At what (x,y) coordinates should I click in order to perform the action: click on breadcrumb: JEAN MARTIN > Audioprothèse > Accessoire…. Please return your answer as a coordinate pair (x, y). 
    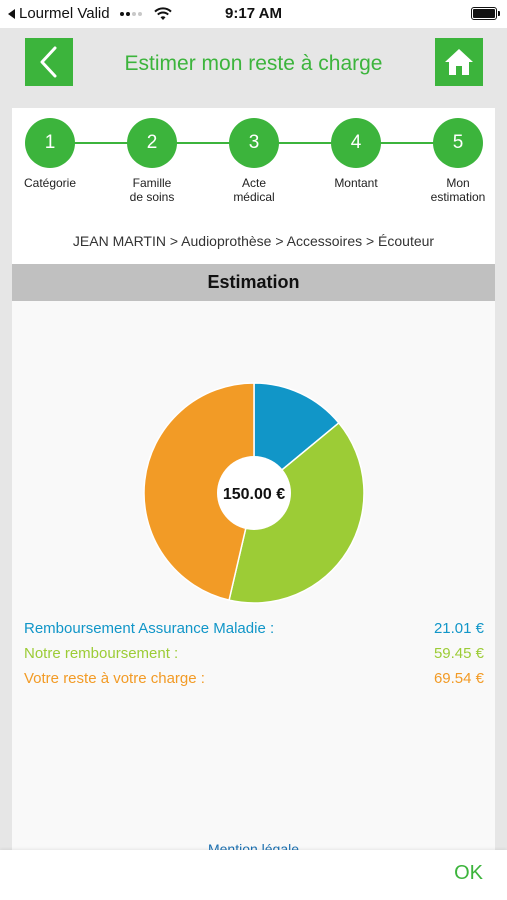
    Looking at the image, I should click on (253, 241).